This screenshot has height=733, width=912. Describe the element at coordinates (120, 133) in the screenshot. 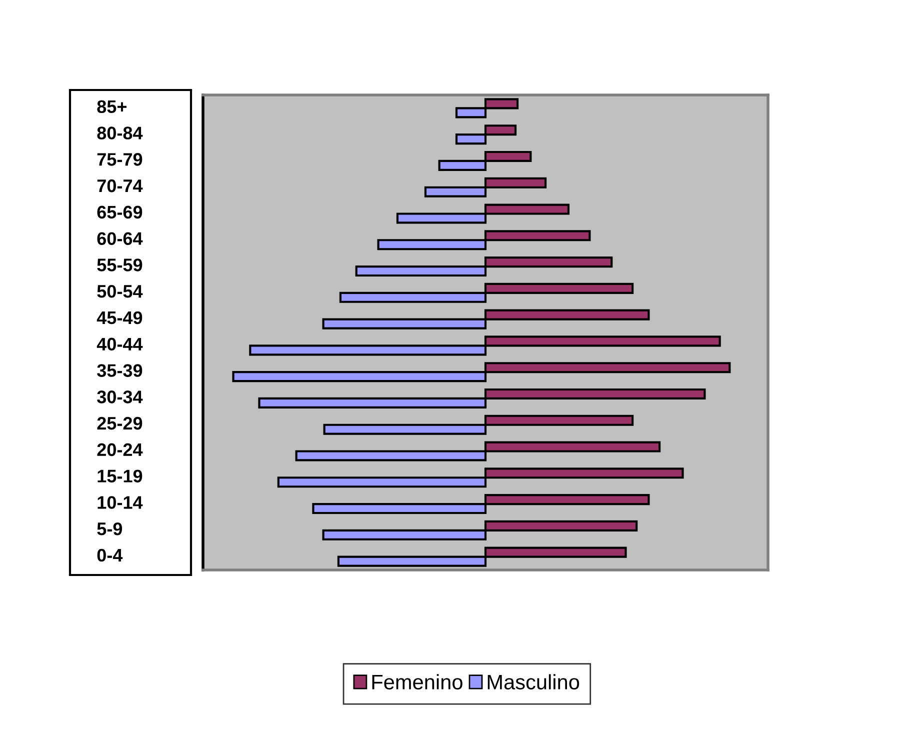

I see `y-tick-label: 80-84` at that location.